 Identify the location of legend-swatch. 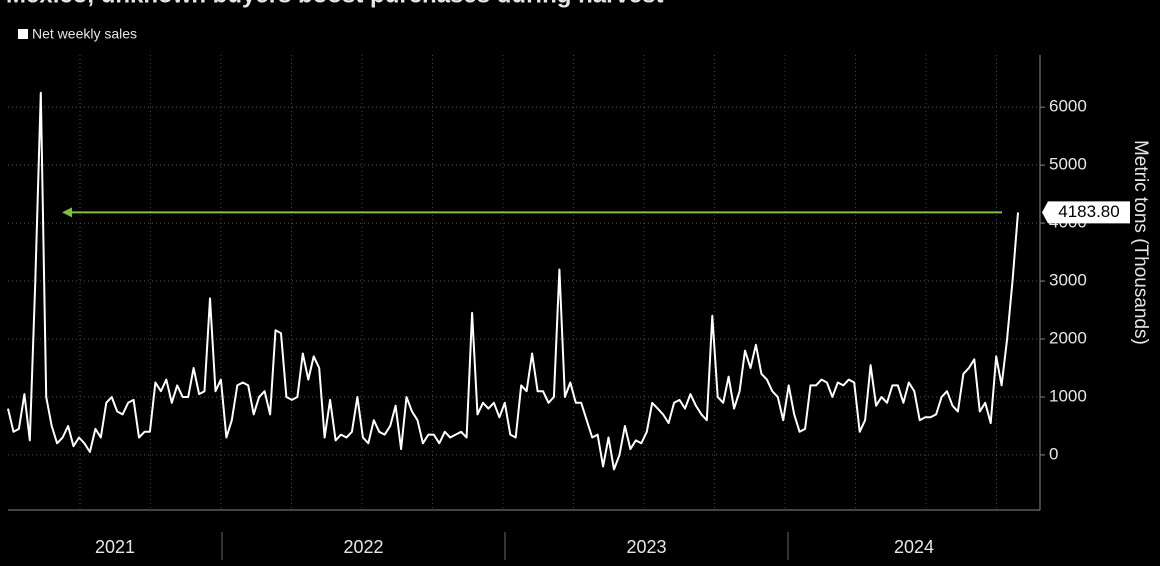
(23, 34).